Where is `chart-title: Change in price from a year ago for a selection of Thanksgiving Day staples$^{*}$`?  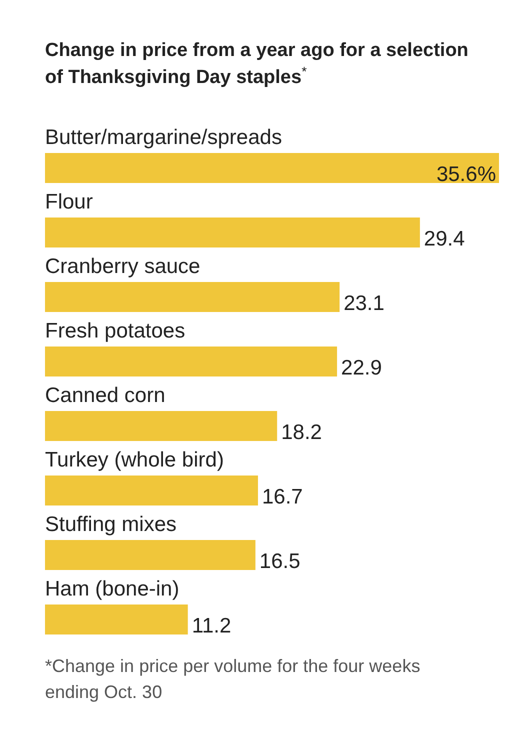 chart-title: Change in price from a year ago for a selection of Thanksgiving Day staples$^{*}$ is located at coordinates (256, 64).